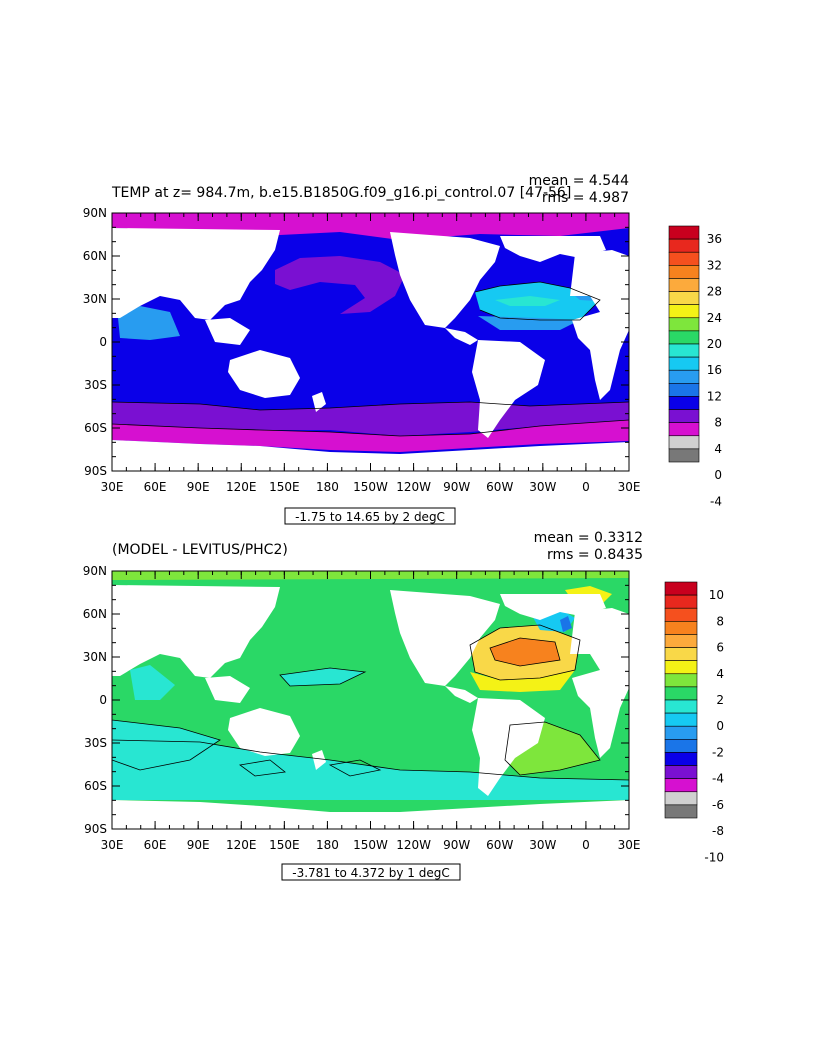 This screenshot has height=1055, width=818. Describe the element at coordinates (103, 700) in the screenshot. I see `lat-tick-label: 0` at that location.